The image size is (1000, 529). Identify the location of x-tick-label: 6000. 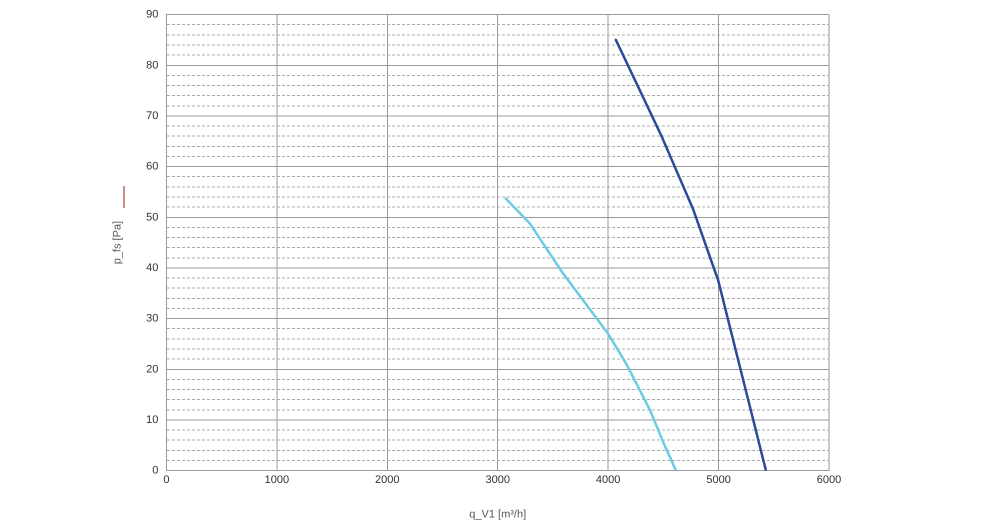
(829, 480).